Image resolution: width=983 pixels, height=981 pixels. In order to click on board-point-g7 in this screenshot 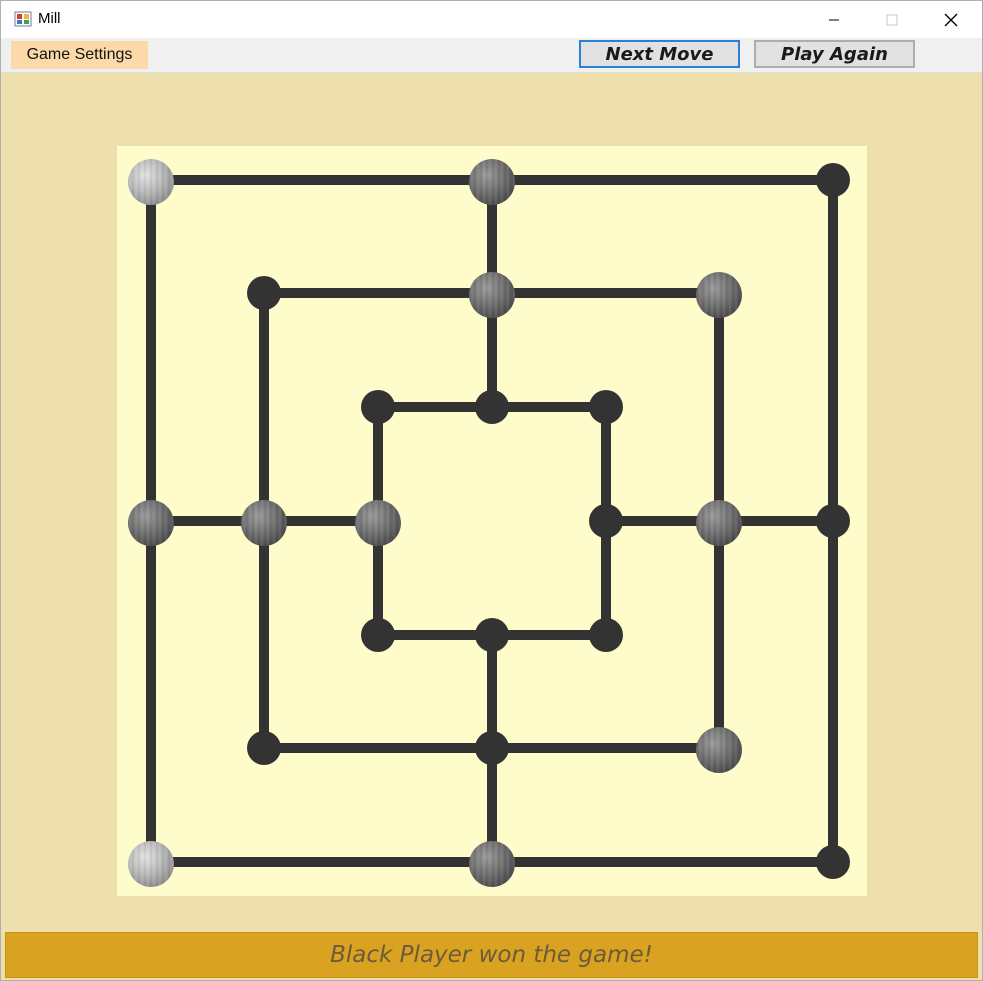, I will do `click(833, 180)`.